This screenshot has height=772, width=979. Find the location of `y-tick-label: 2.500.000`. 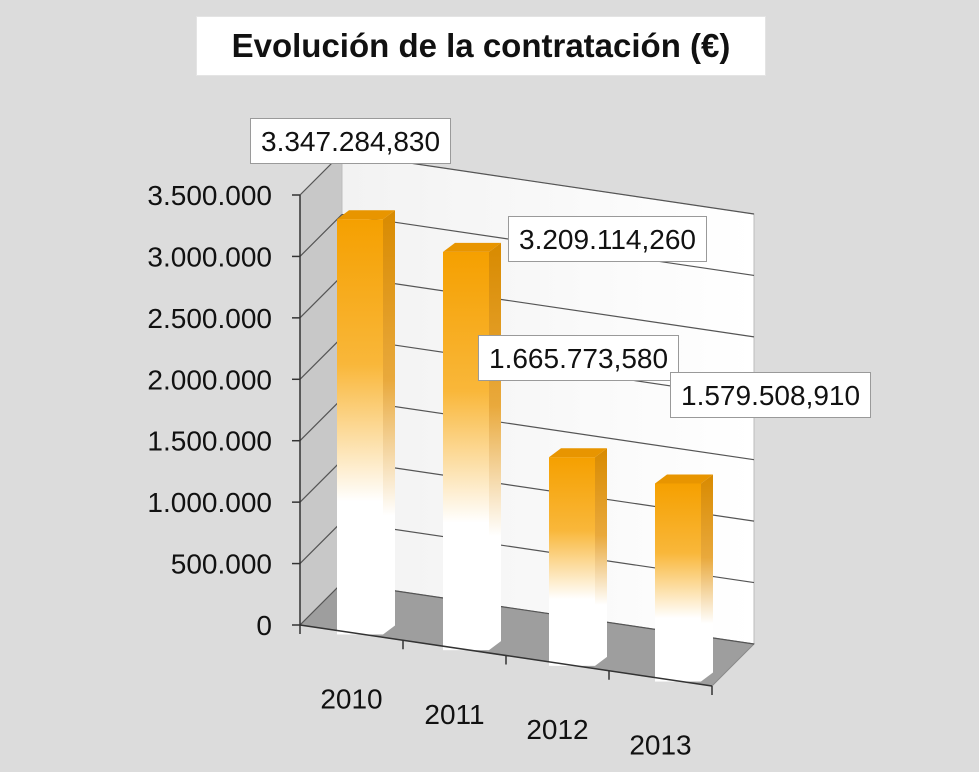

y-tick-label: 2.500.000 is located at coordinates (209, 318).